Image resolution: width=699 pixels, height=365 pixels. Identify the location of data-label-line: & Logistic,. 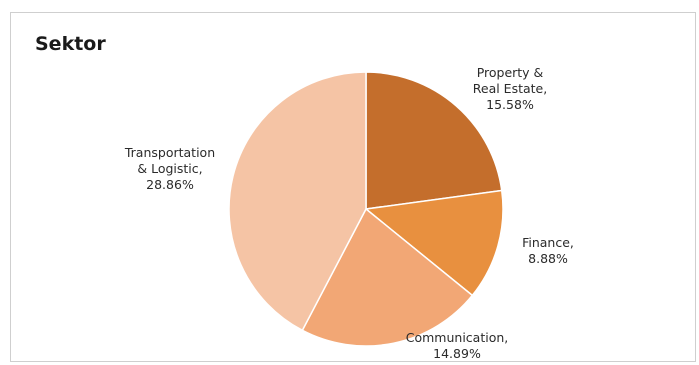
(169, 168).